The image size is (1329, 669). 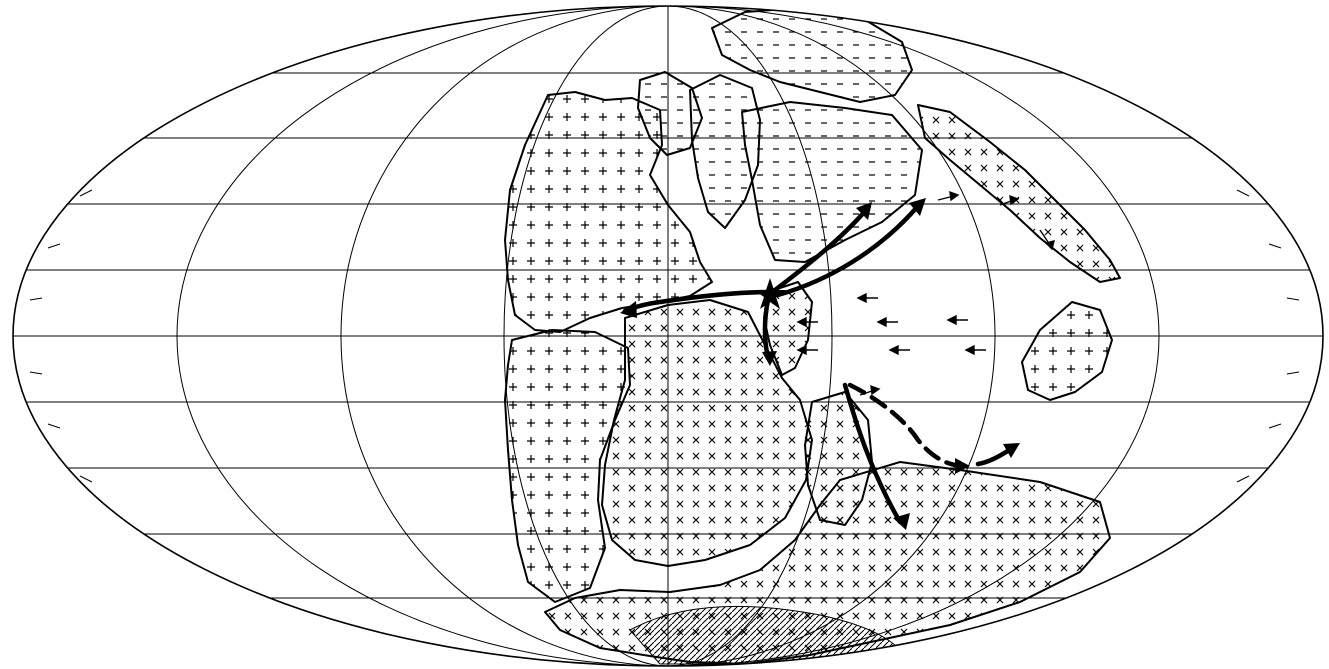 What do you see at coordinates (670, 113) in the screenshot?
I see `greenland` at bounding box center [670, 113].